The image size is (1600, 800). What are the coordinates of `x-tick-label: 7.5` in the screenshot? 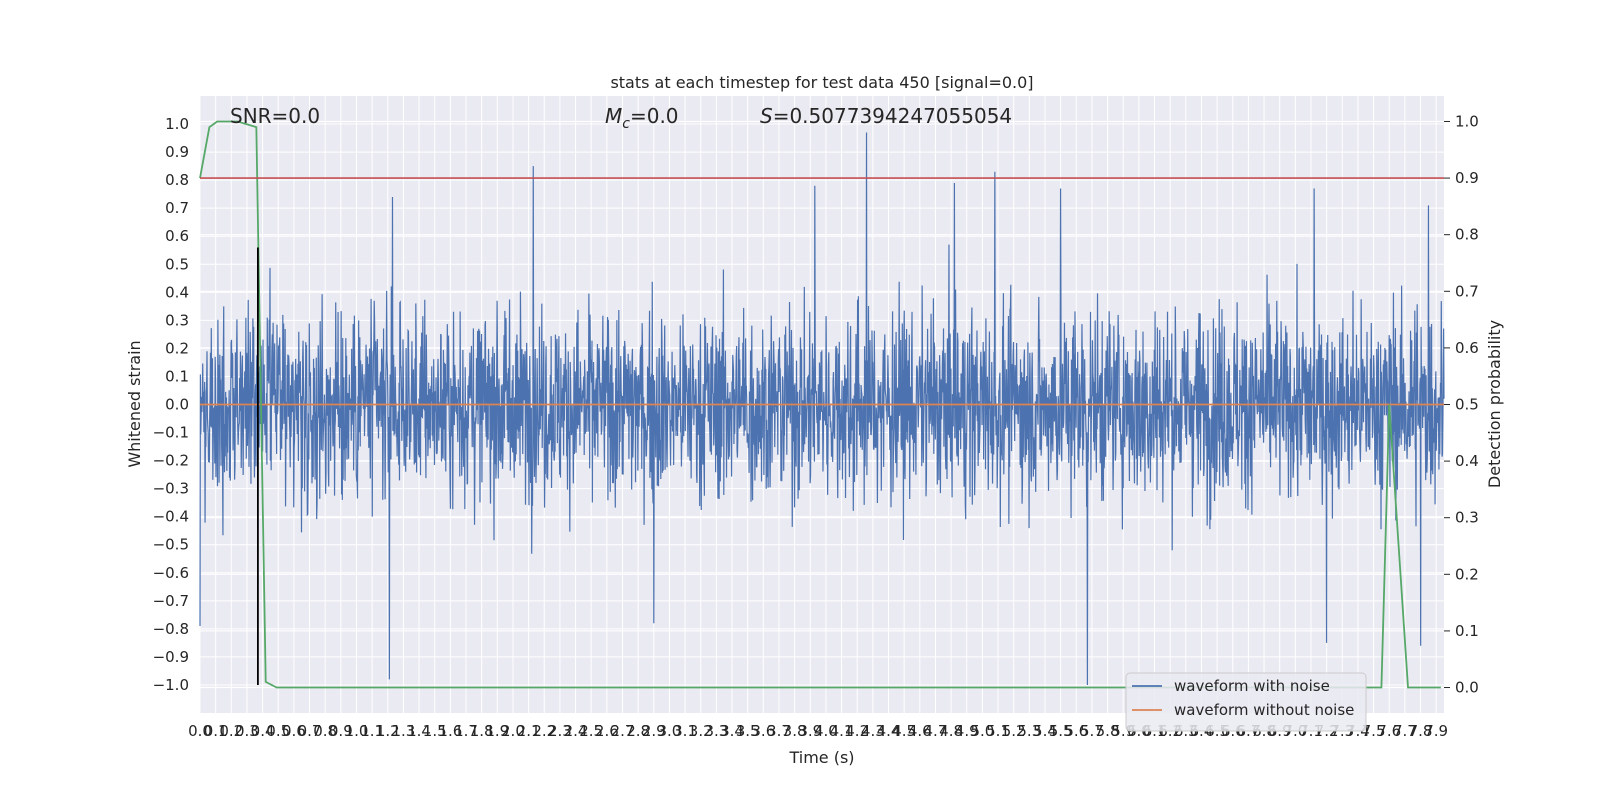 It's located at (1374, 731).